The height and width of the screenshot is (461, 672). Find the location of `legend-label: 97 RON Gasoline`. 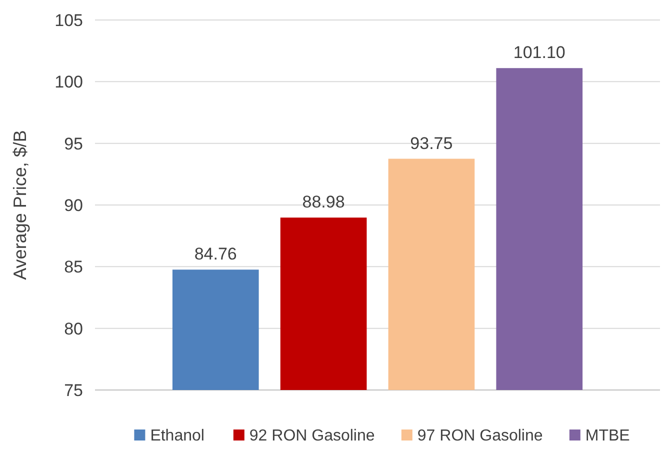

legend-label: 97 RON Gasoline is located at coordinates (480, 436).